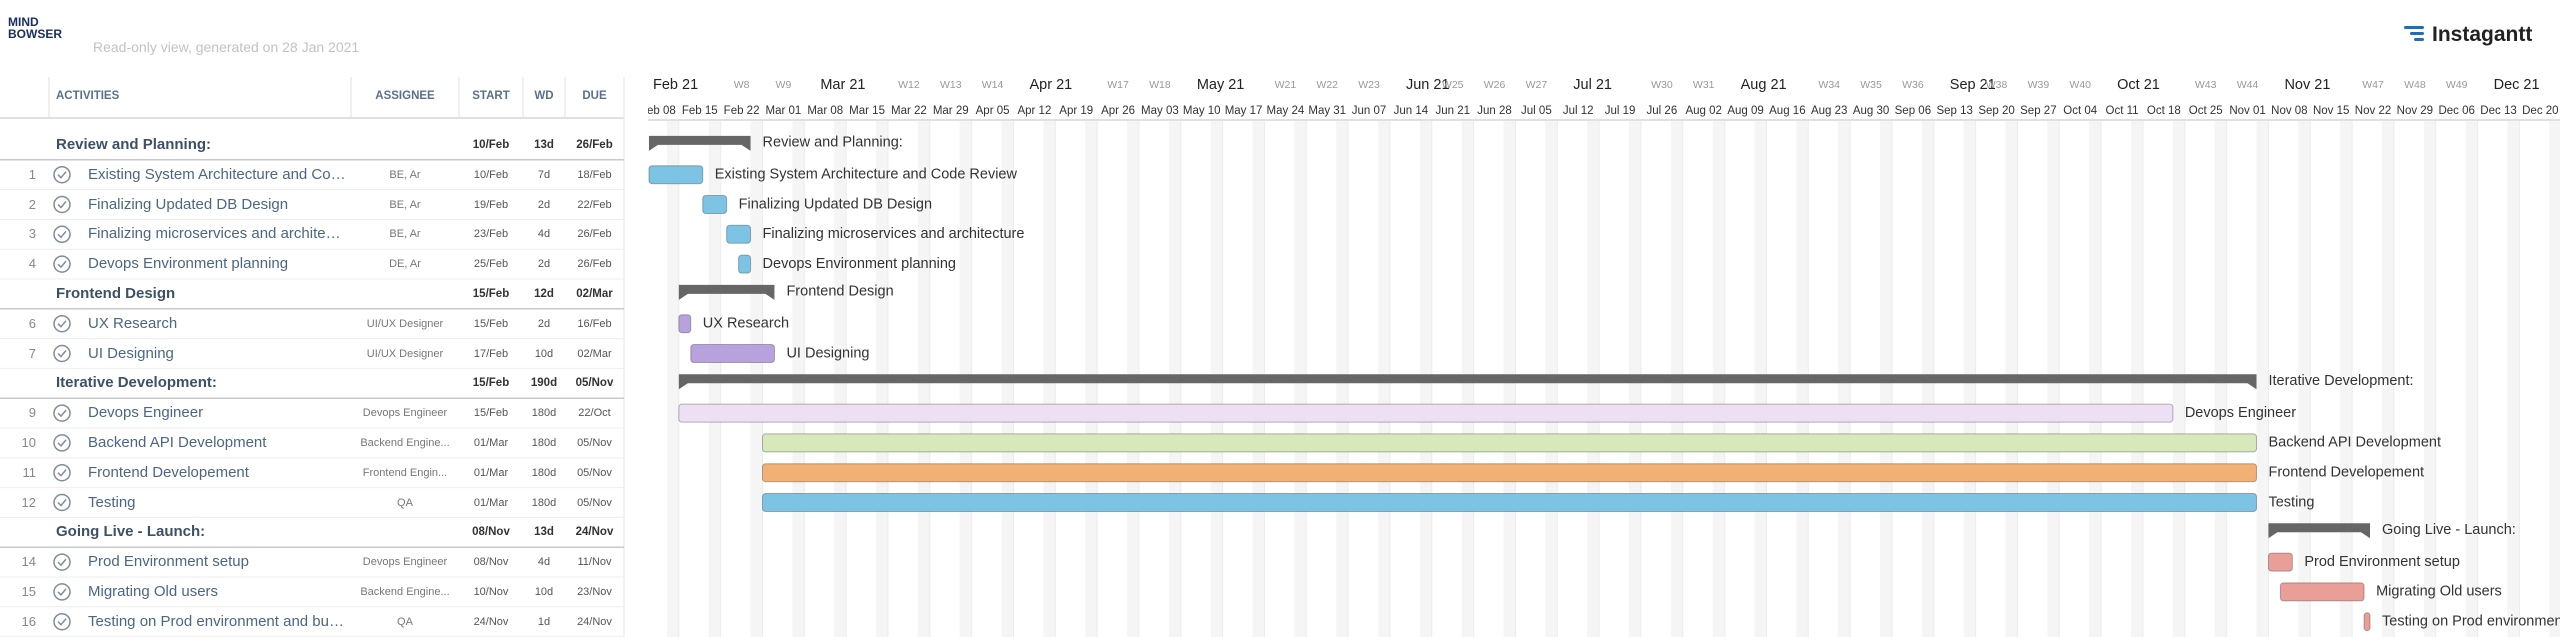 The width and height of the screenshot is (2560, 637). I want to click on month-label: Dec 21, so click(2517, 85).